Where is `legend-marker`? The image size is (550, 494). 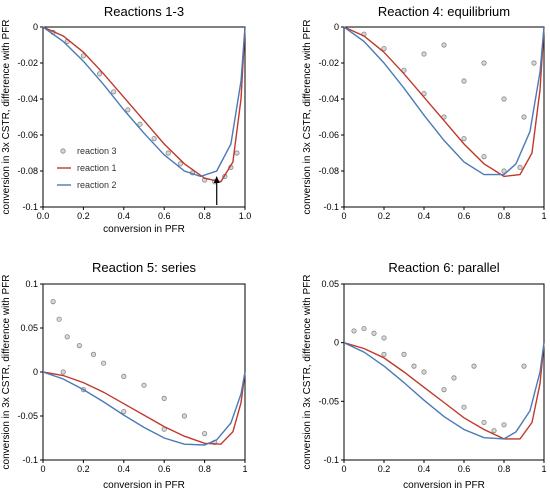 legend-marker is located at coordinates (63, 151).